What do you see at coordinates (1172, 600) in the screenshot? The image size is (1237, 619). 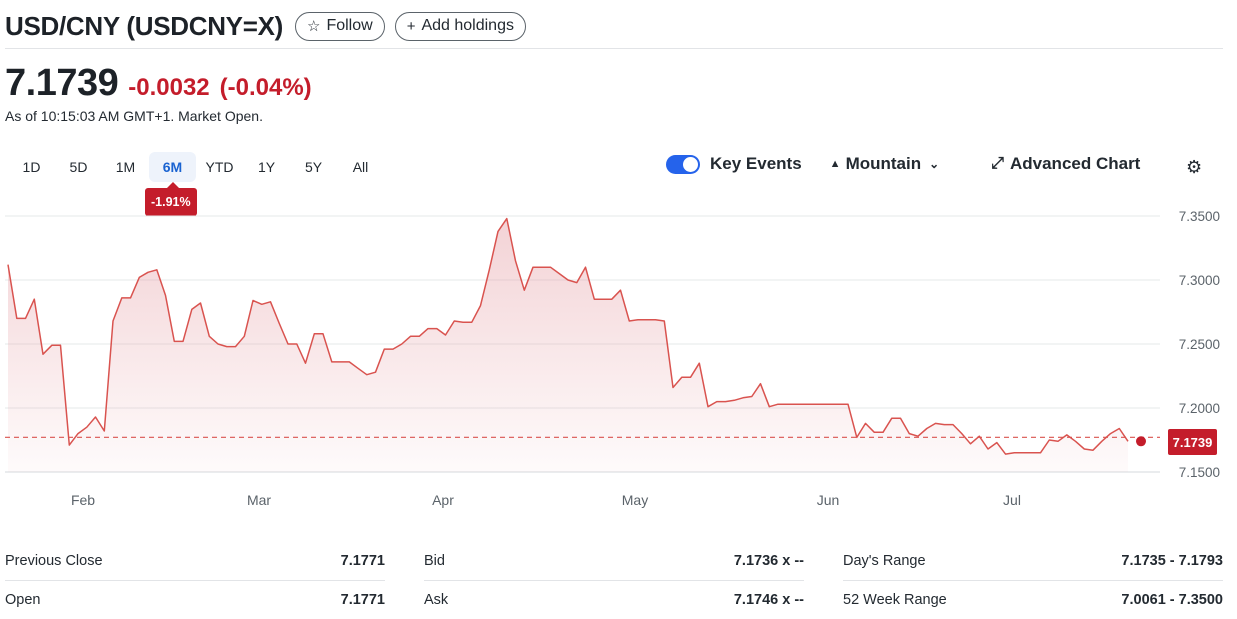 I see `stat-value: 7.0061 - 7.3500` at bounding box center [1172, 600].